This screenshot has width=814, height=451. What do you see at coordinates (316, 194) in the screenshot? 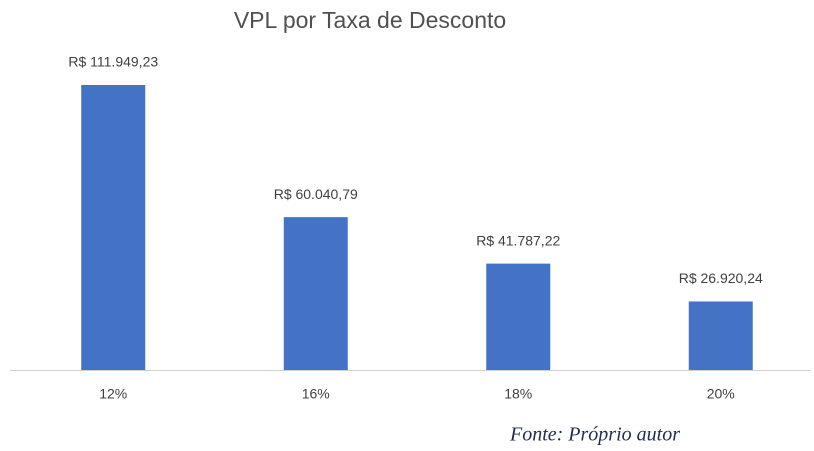
I see `data-label: R$ 60.040,79` at bounding box center [316, 194].